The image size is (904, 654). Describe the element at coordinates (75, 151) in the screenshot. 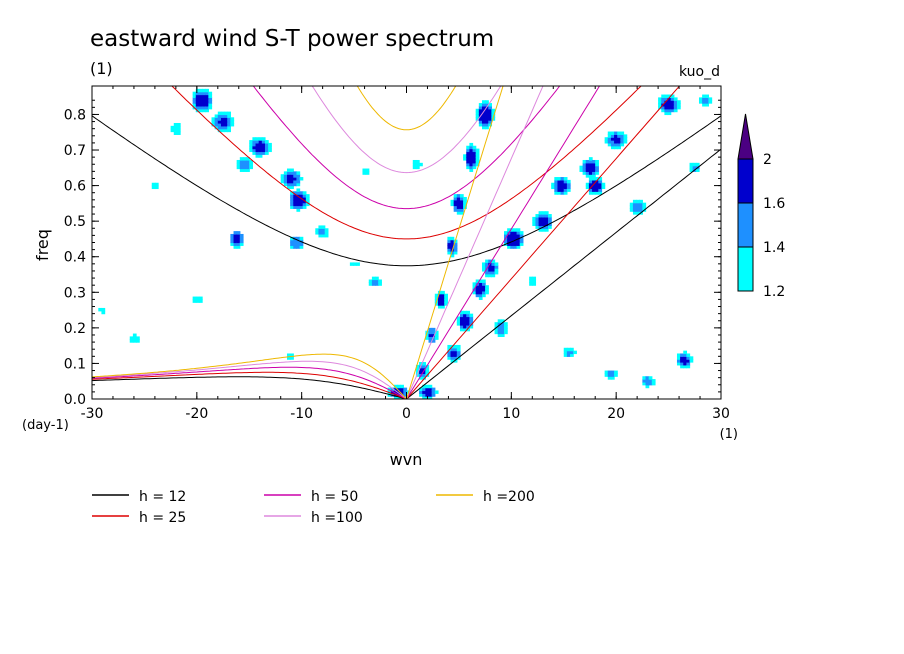

I see `y-tick-label: 0.7` at that location.